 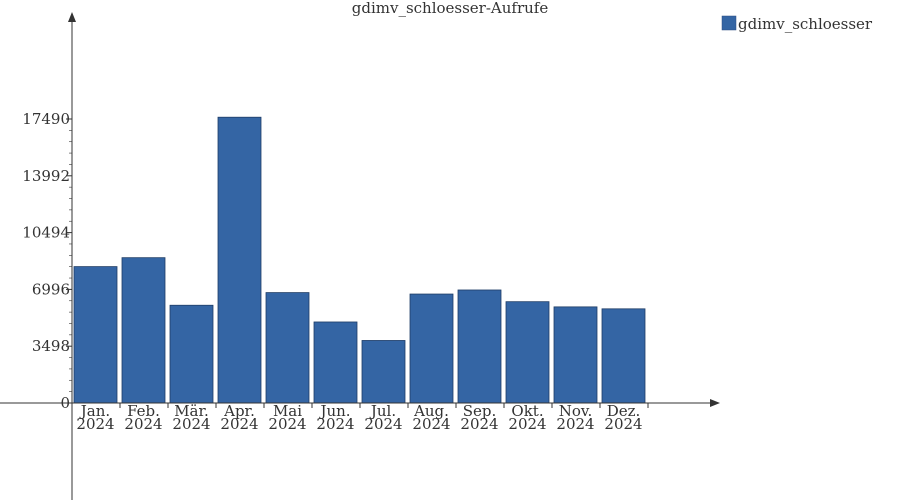 I want to click on y-axis-arrow, so click(x=72, y=17).